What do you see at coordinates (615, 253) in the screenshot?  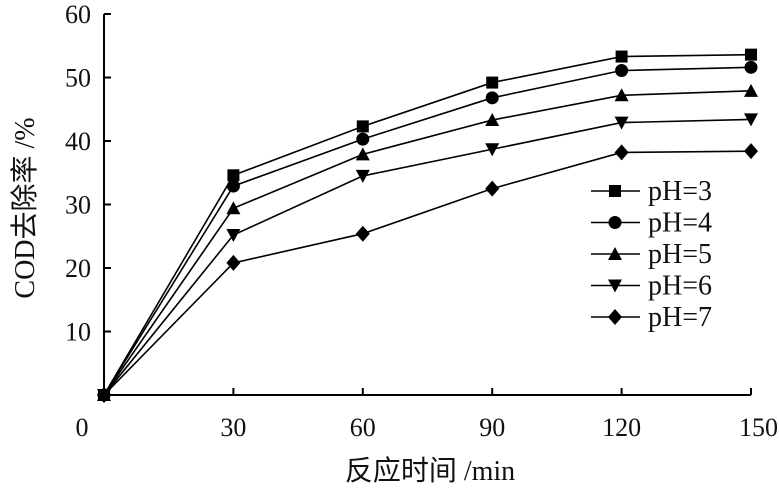 I see `legend-marker-triangle-up` at bounding box center [615, 253].